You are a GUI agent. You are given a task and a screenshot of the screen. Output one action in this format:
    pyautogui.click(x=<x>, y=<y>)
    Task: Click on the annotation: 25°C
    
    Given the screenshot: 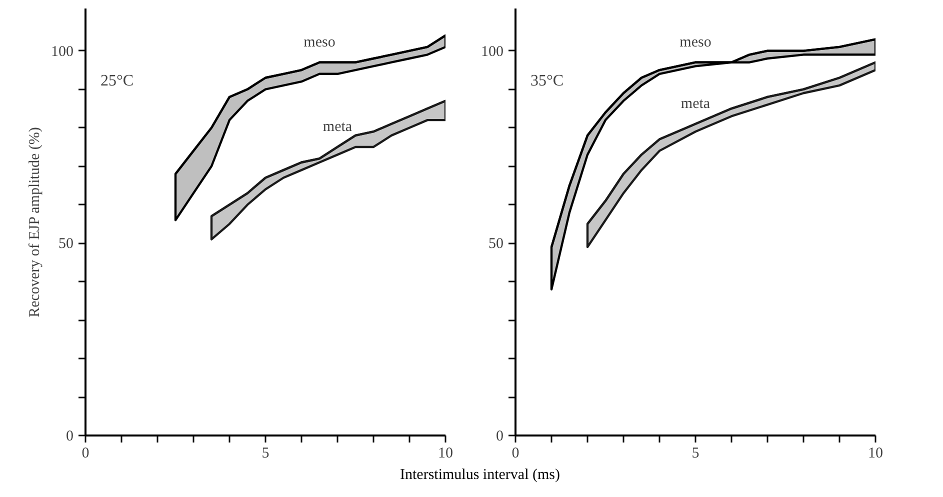 What is the action you would take?
    pyautogui.click(x=117, y=81)
    